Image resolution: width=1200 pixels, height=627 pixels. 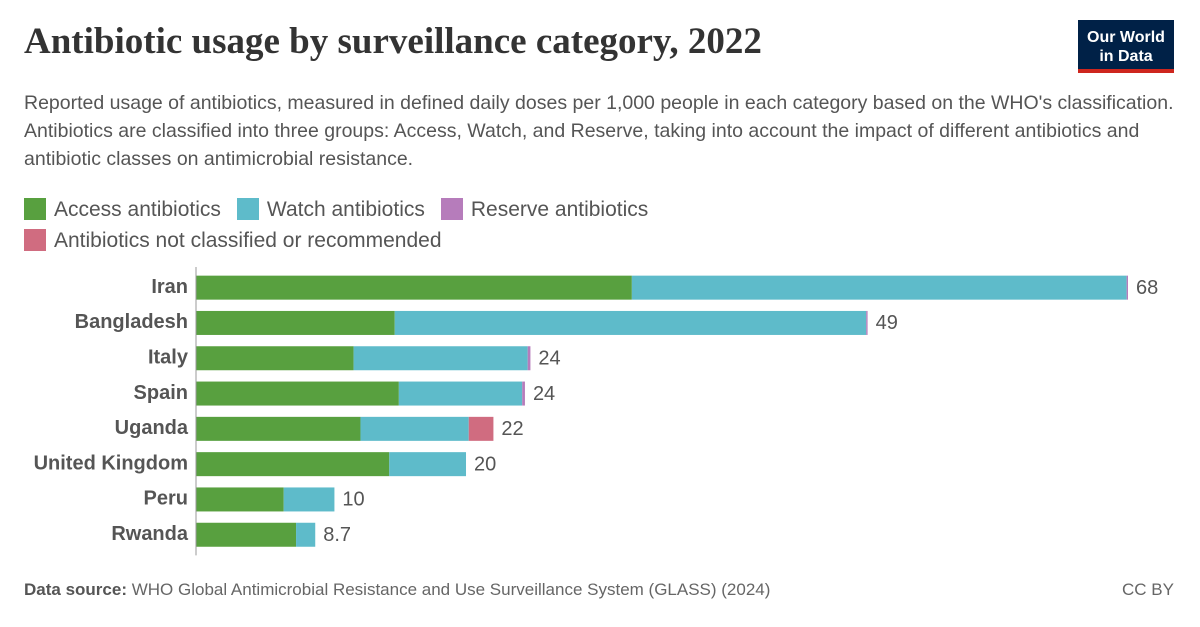 I want to click on y-tick-label: Peru, so click(x=166, y=499).